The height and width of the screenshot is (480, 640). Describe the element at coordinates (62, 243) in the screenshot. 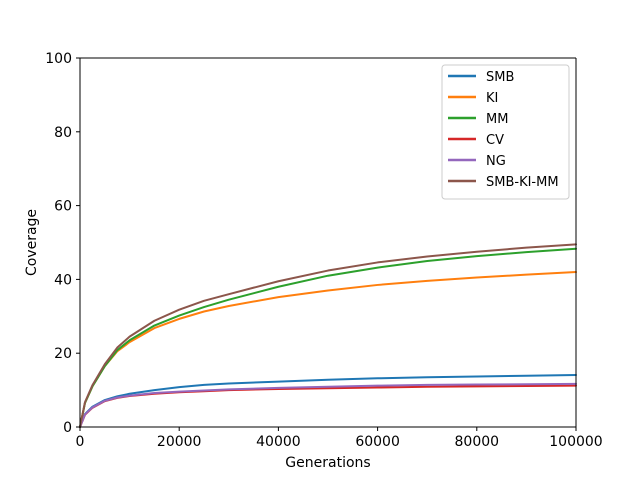

I see `y-axis-ticks: 0 20 40 60 80 100` at that location.